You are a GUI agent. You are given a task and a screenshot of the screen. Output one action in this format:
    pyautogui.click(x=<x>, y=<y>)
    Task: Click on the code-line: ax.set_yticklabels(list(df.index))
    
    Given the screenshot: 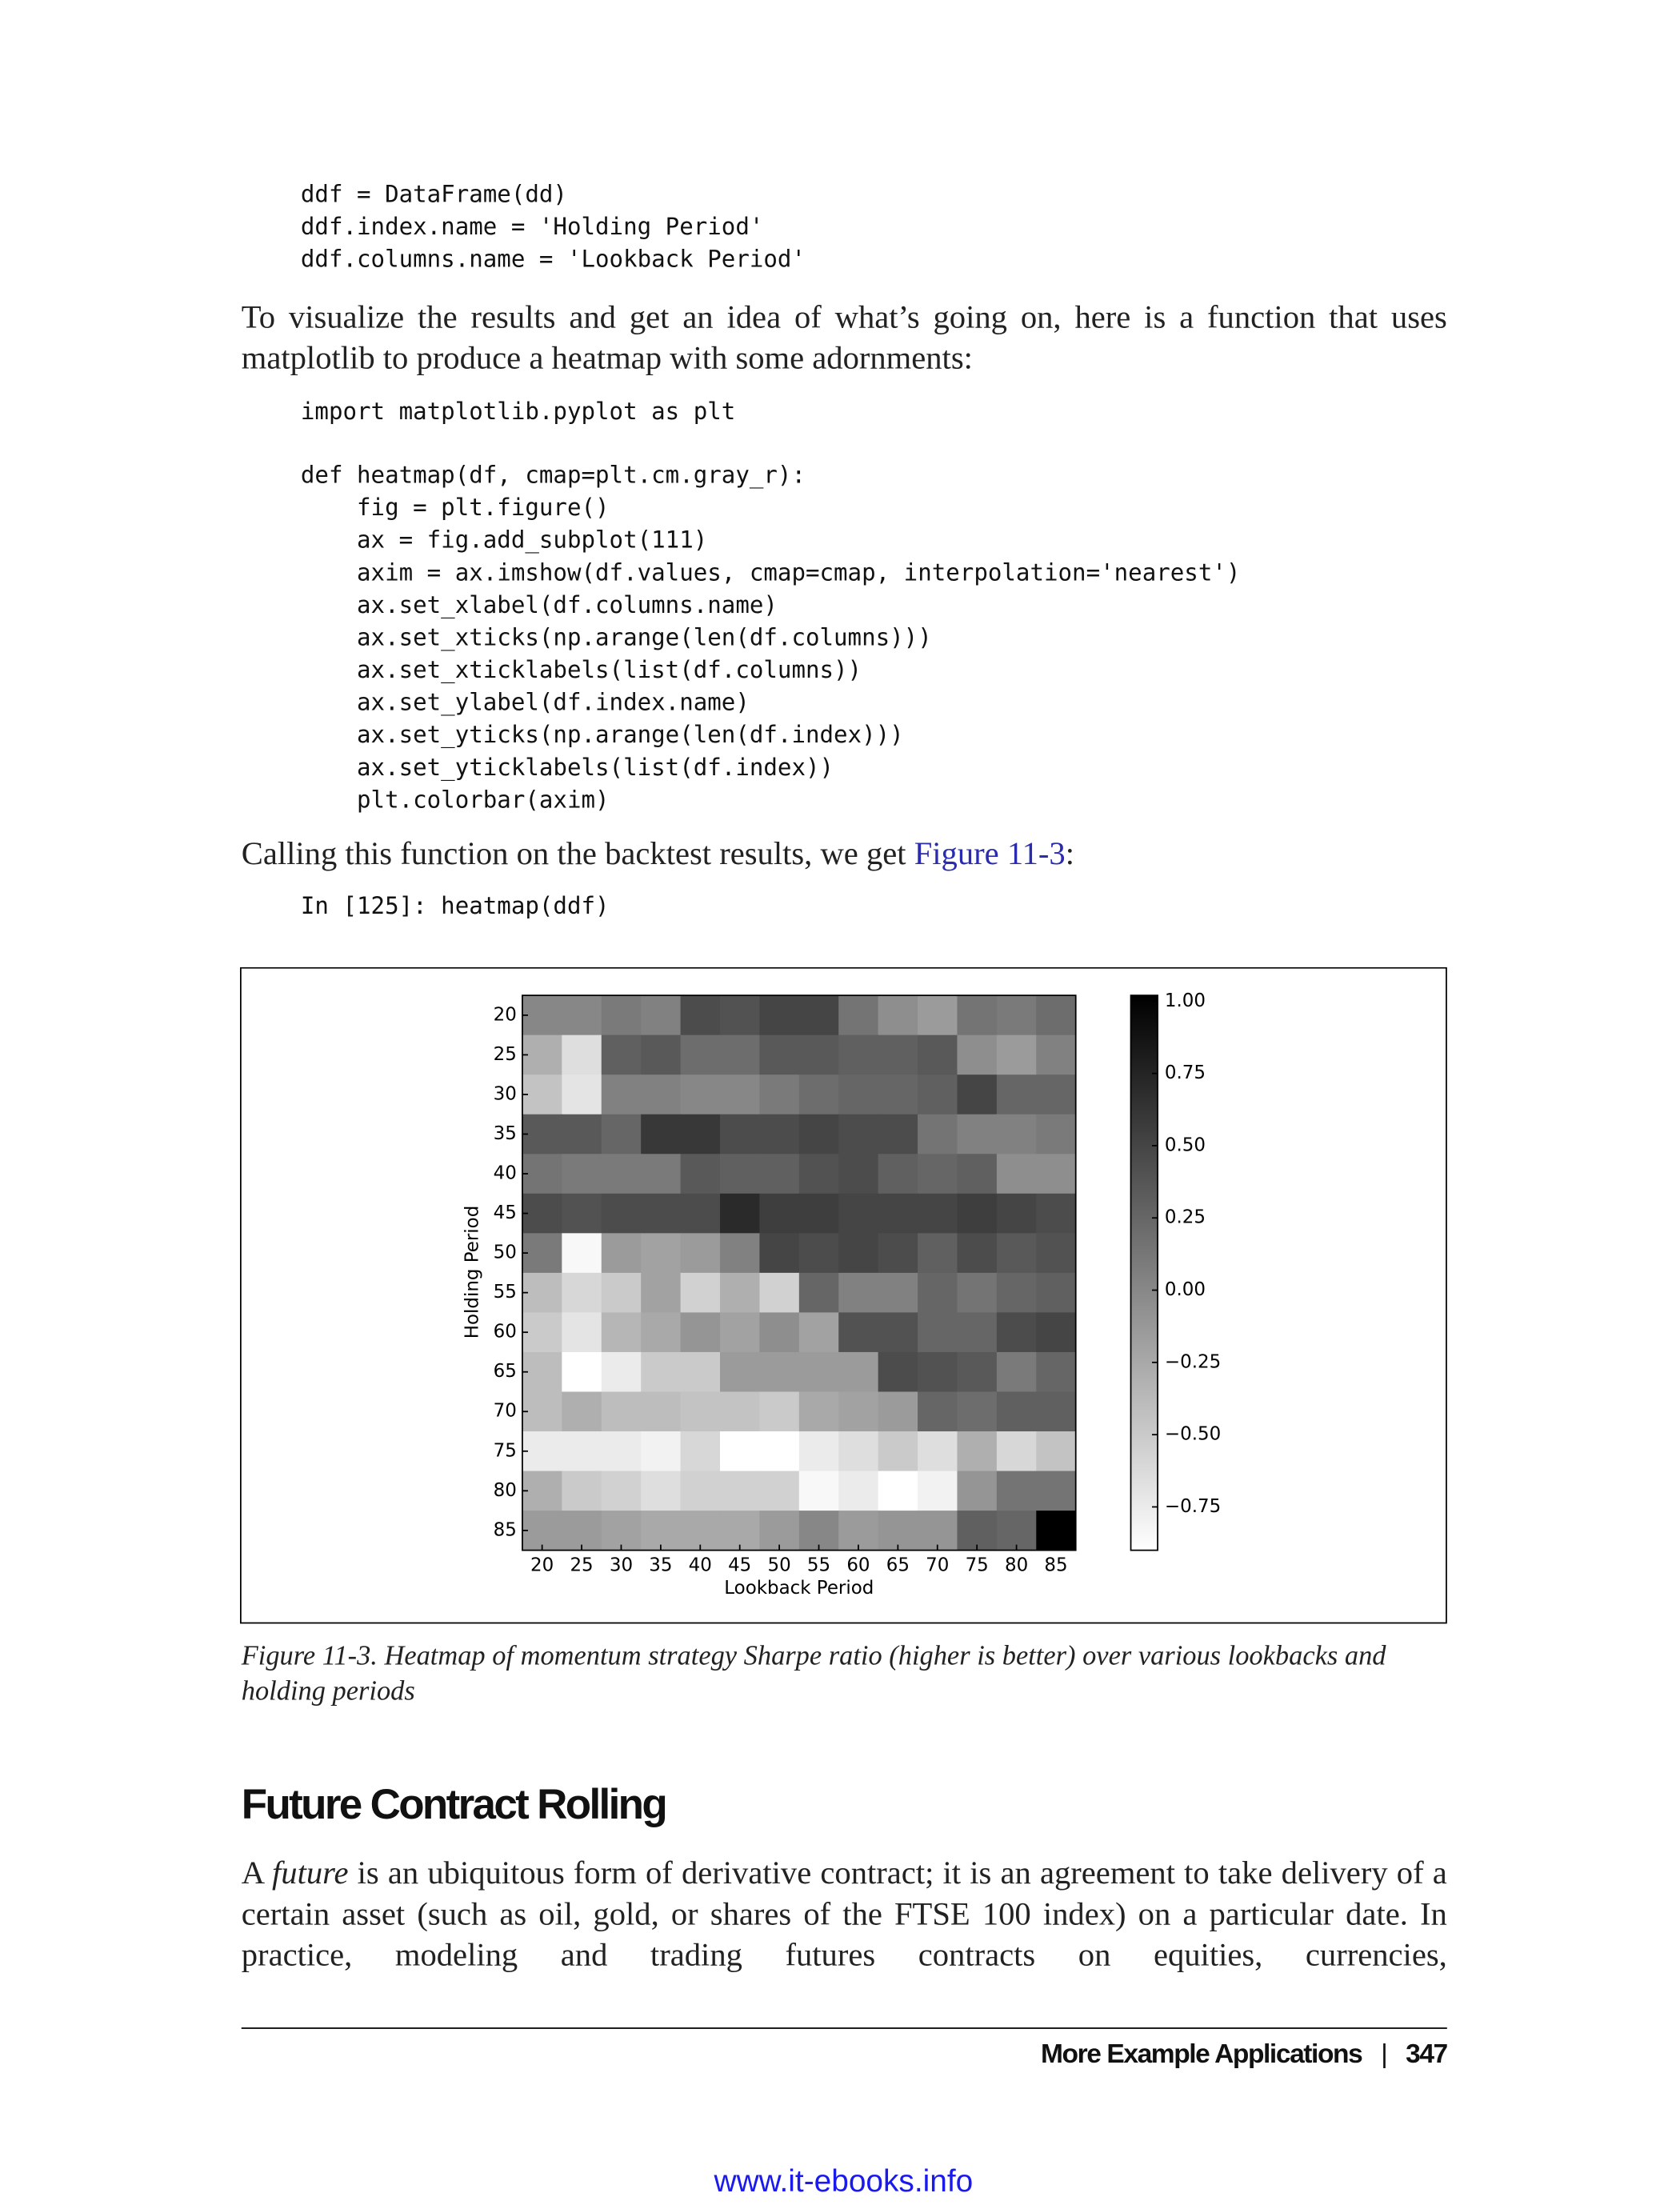 What is the action you would take?
    pyautogui.click(x=567, y=767)
    